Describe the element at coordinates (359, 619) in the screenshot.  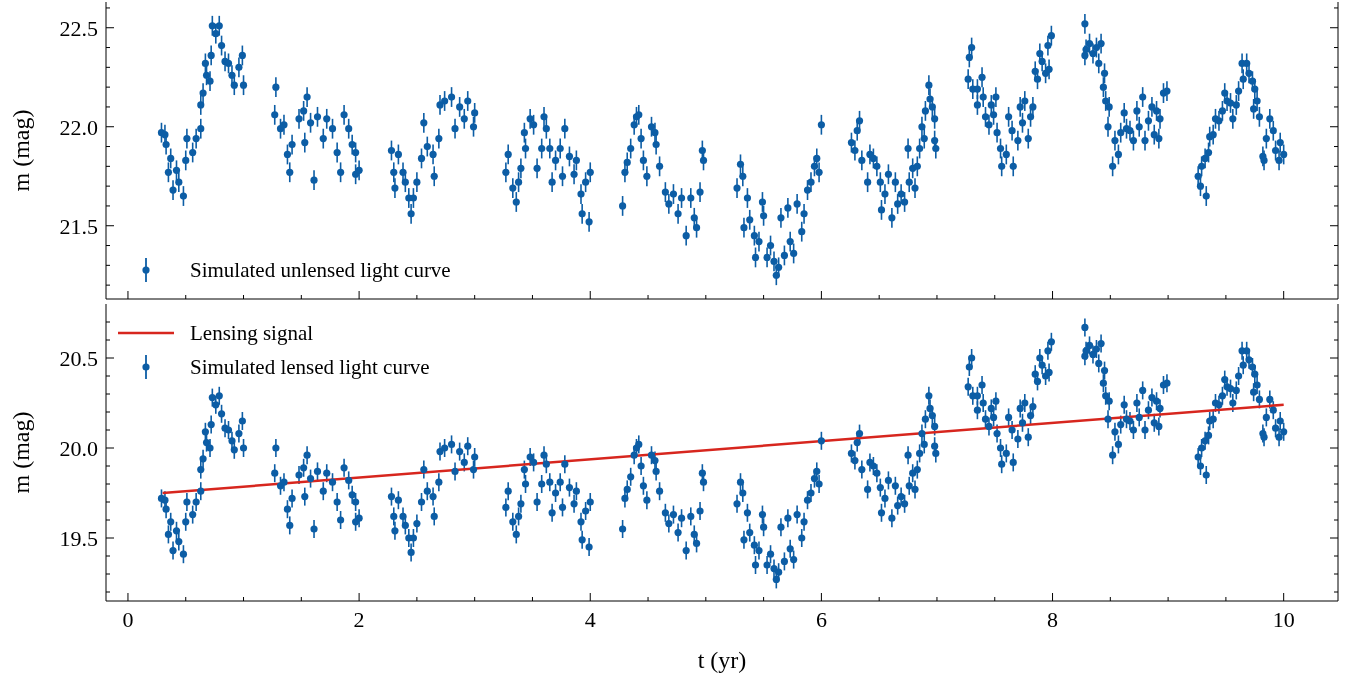
I see `x-tick-label: 2` at that location.